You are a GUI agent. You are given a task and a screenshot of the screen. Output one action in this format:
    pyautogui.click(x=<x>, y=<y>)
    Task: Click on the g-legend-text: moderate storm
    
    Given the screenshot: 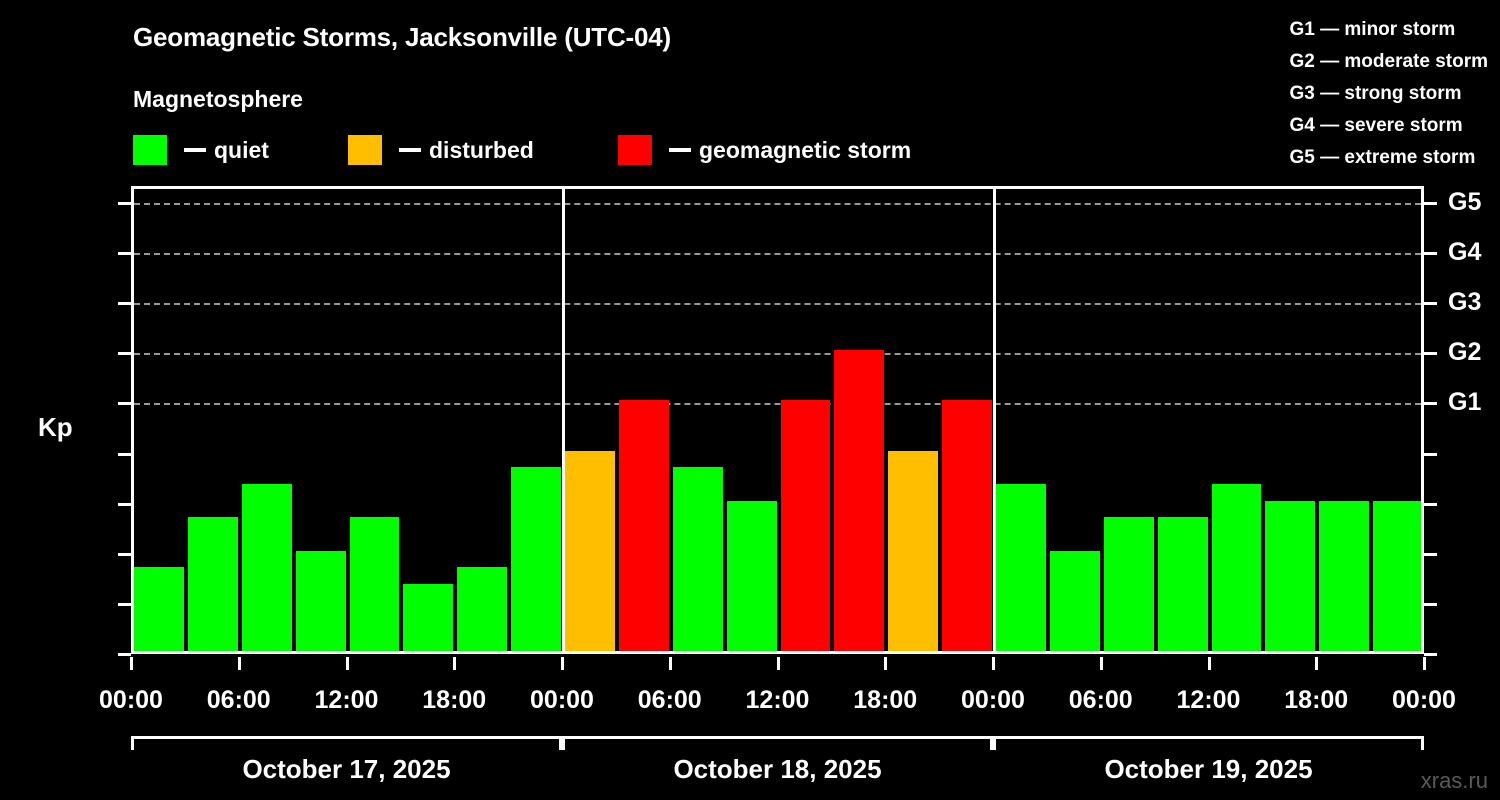 What is the action you would take?
    pyautogui.click(x=1416, y=61)
    